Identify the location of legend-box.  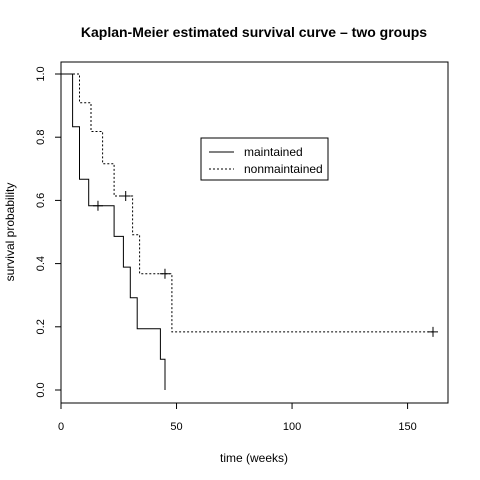
(264, 159).